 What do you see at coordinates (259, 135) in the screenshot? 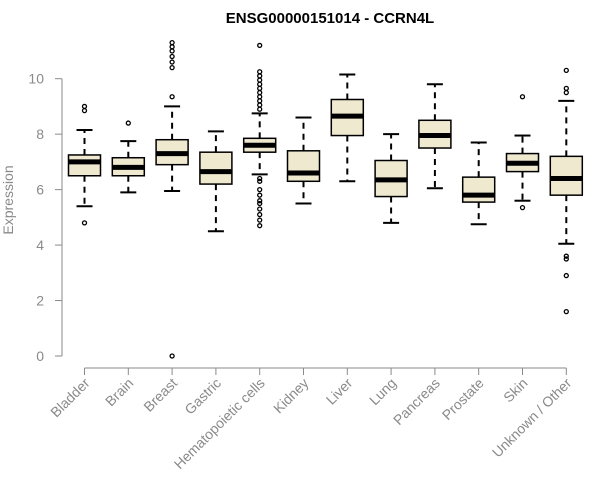
I see `box-hematopoietic-cells` at bounding box center [259, 135].